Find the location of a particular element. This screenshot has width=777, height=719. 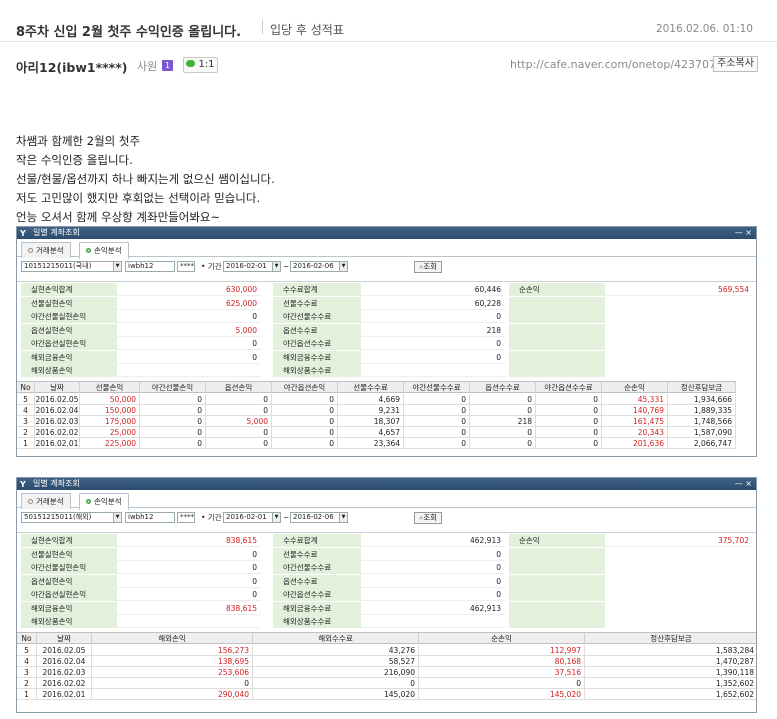

table-cell: 290,040 is located at coordinates (172, 694).